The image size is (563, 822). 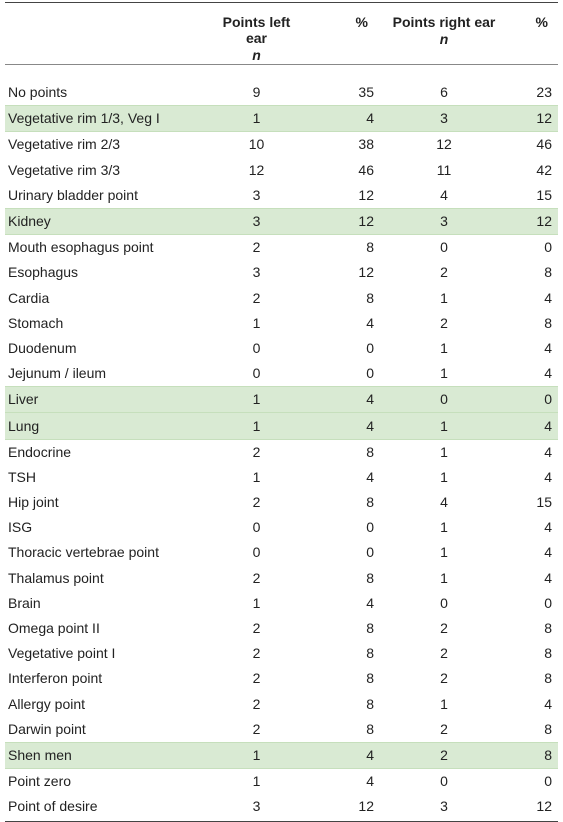 What do you see at coordinates (281, 221) in the screenshot?
I see `table-row: Kidney 3 12 3 12` at bounding box center [281, 221].